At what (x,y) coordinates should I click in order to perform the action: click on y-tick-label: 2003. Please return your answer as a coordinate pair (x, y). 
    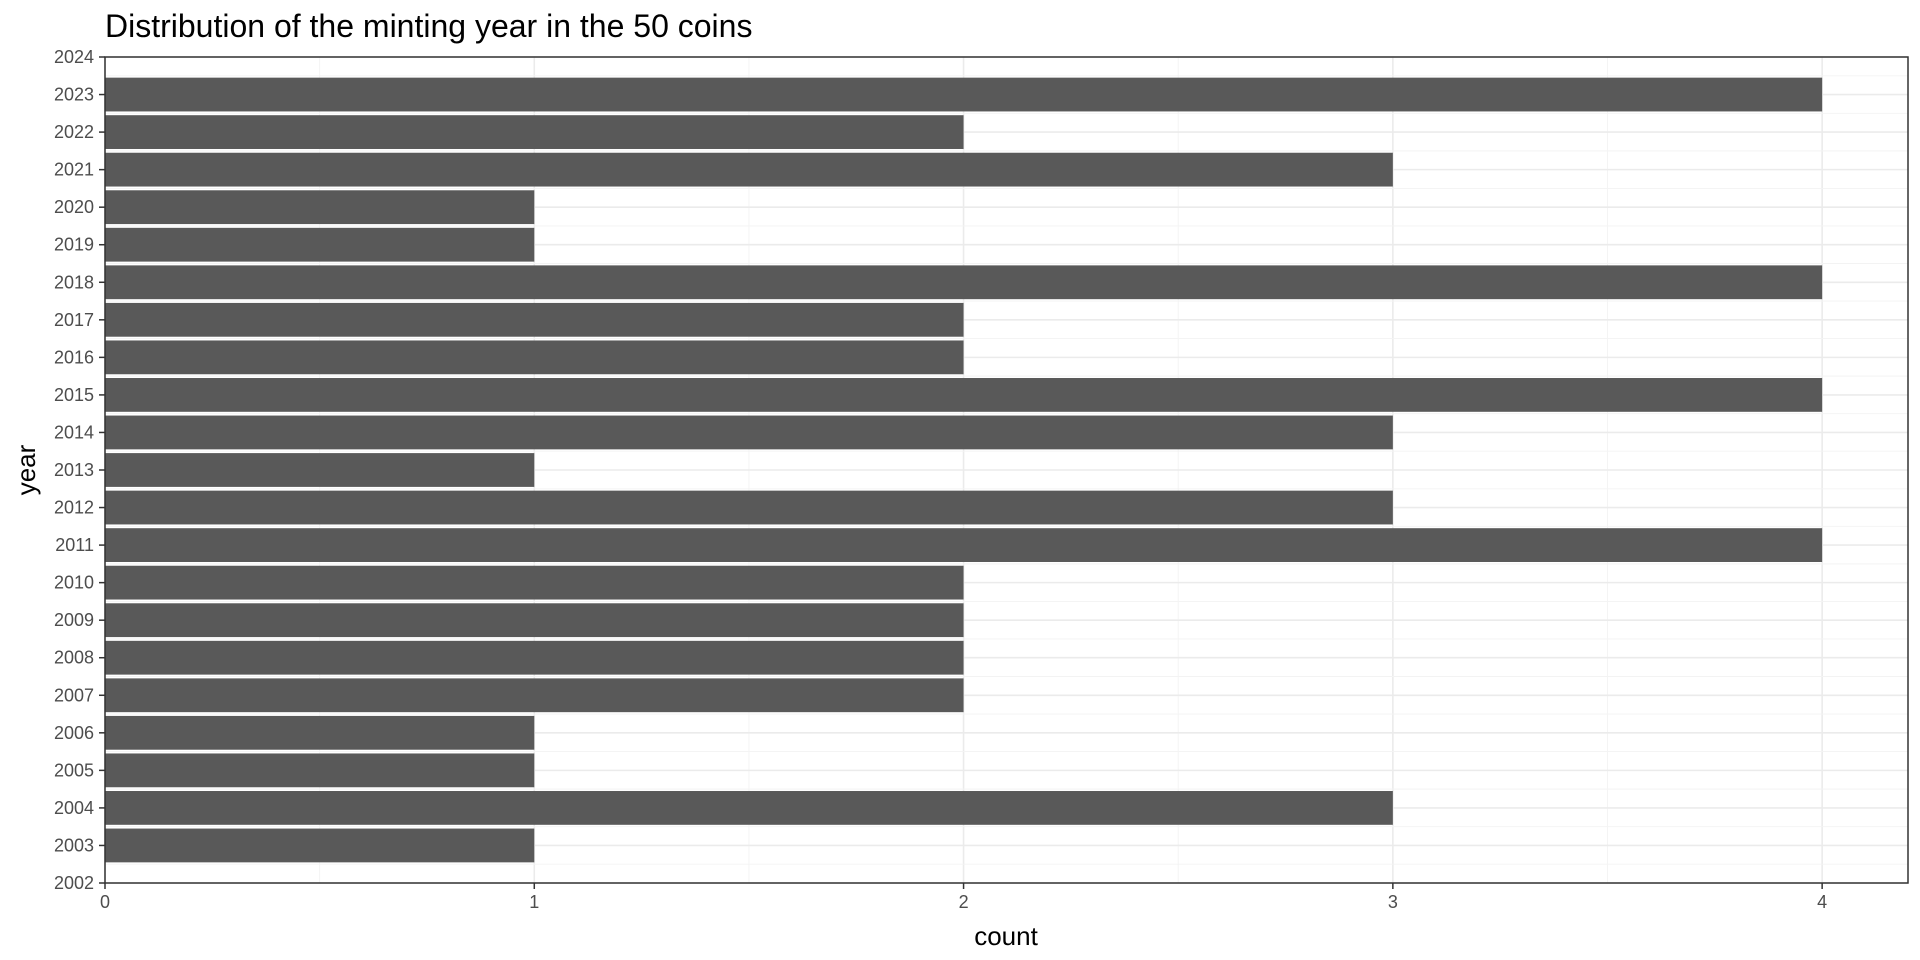
    Looking at the image, I should click on (74, 845).